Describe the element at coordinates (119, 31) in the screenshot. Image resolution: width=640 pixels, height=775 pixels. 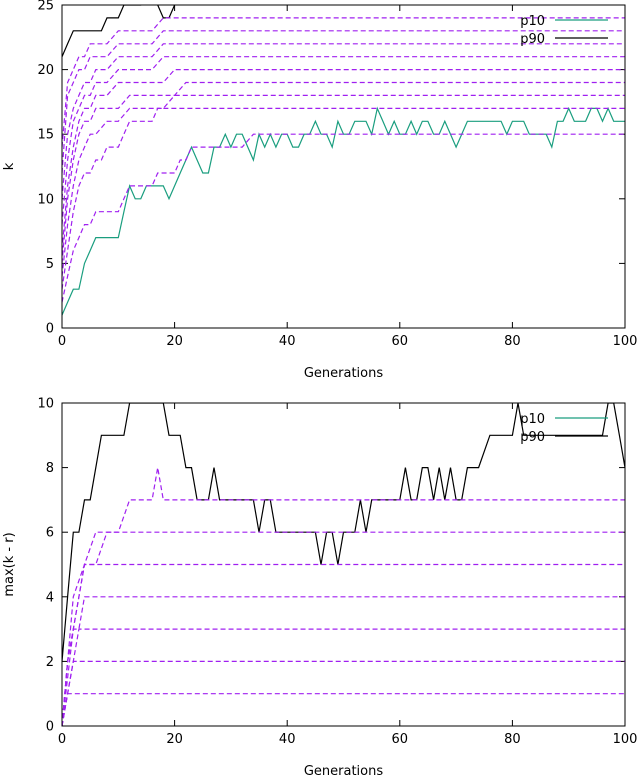
I see `series-line-p90` at that location.